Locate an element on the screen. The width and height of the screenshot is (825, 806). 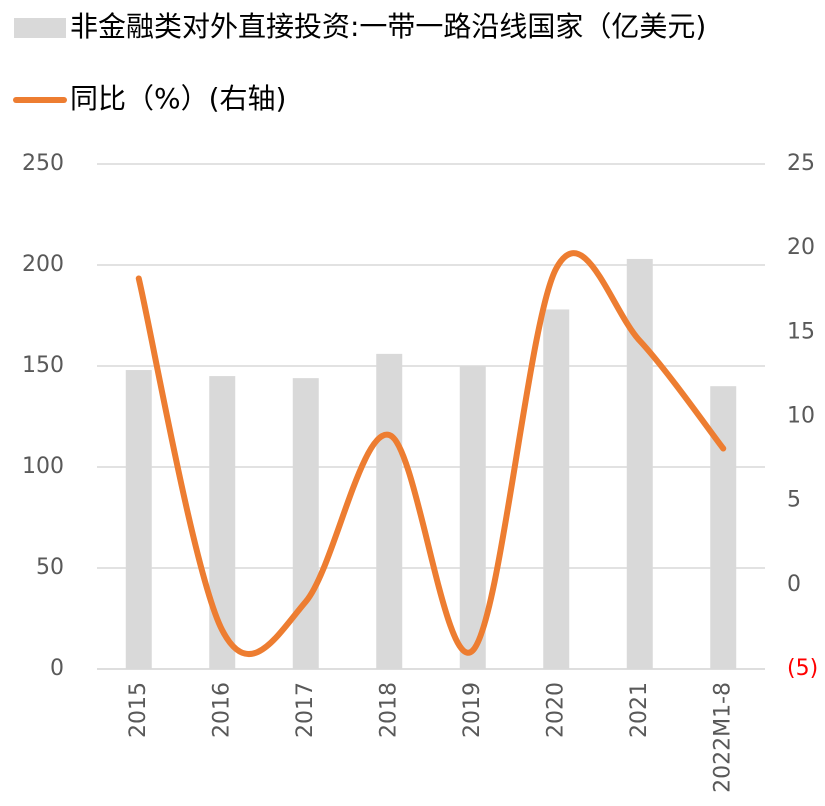
y2-tick-label: 0 is located at coordinates (794, 584).